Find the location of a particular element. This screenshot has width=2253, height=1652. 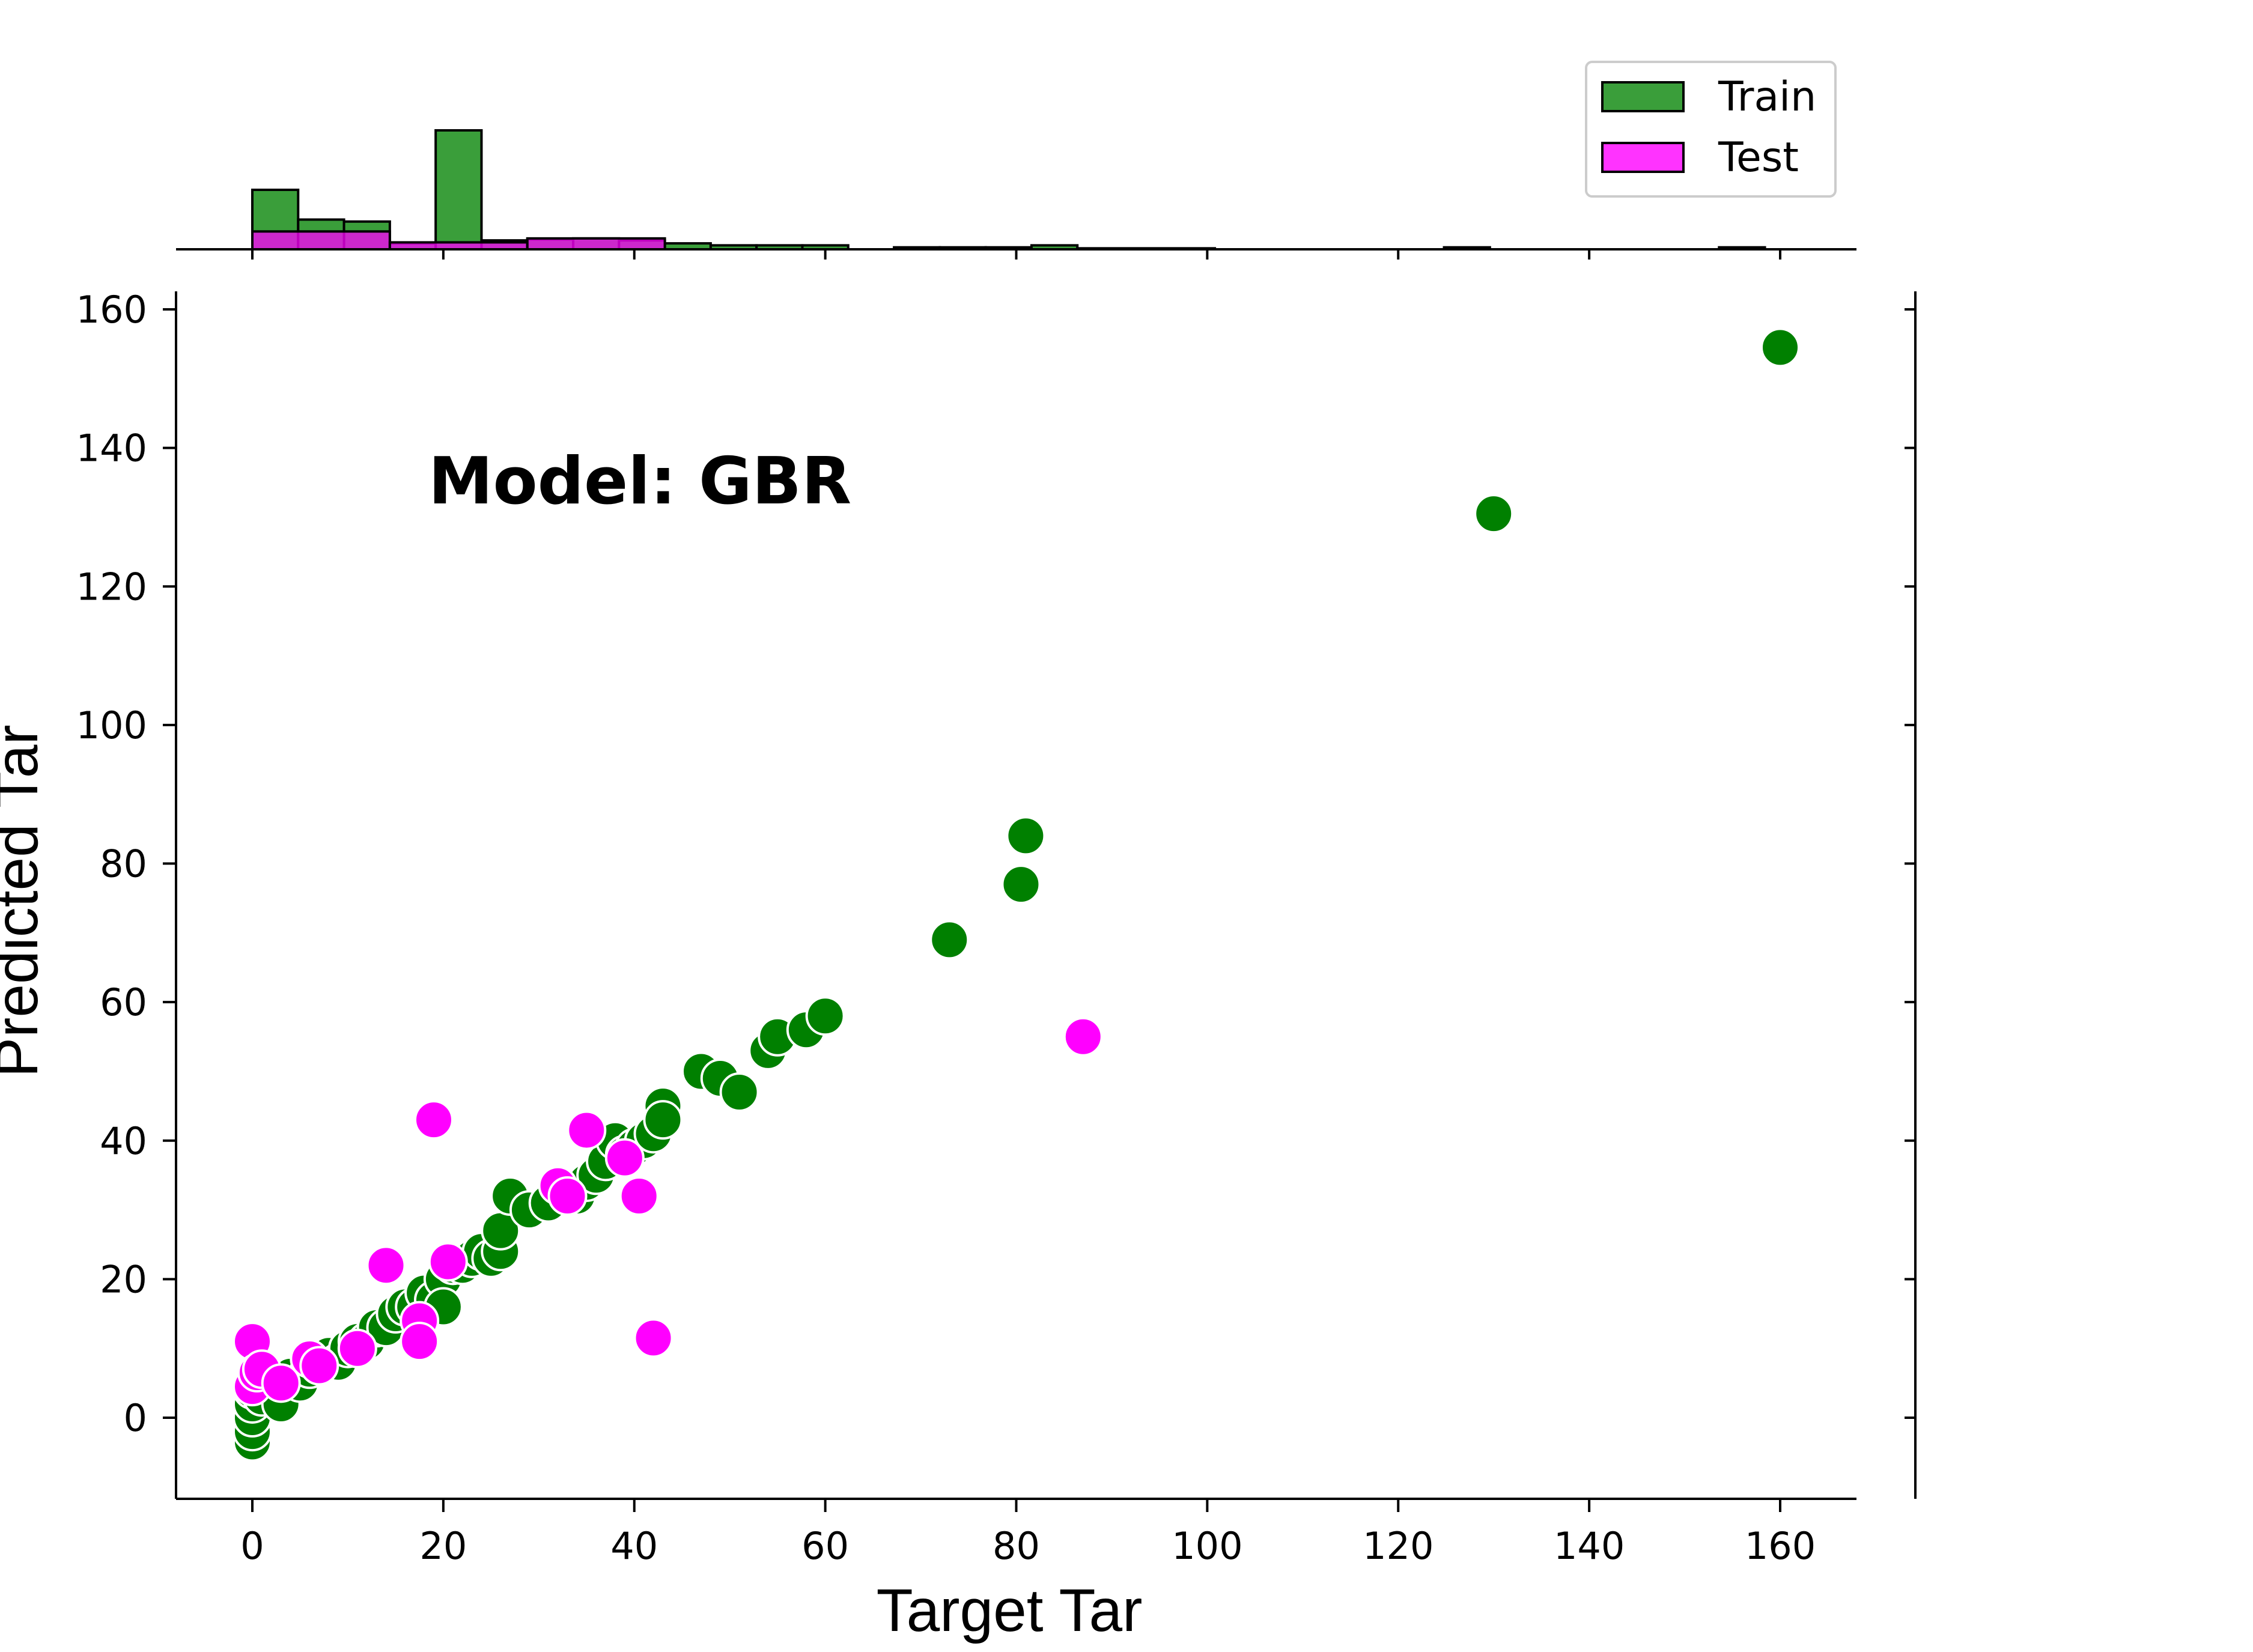

y-tick-label-4: 80 is located at coordinates (123, 864).